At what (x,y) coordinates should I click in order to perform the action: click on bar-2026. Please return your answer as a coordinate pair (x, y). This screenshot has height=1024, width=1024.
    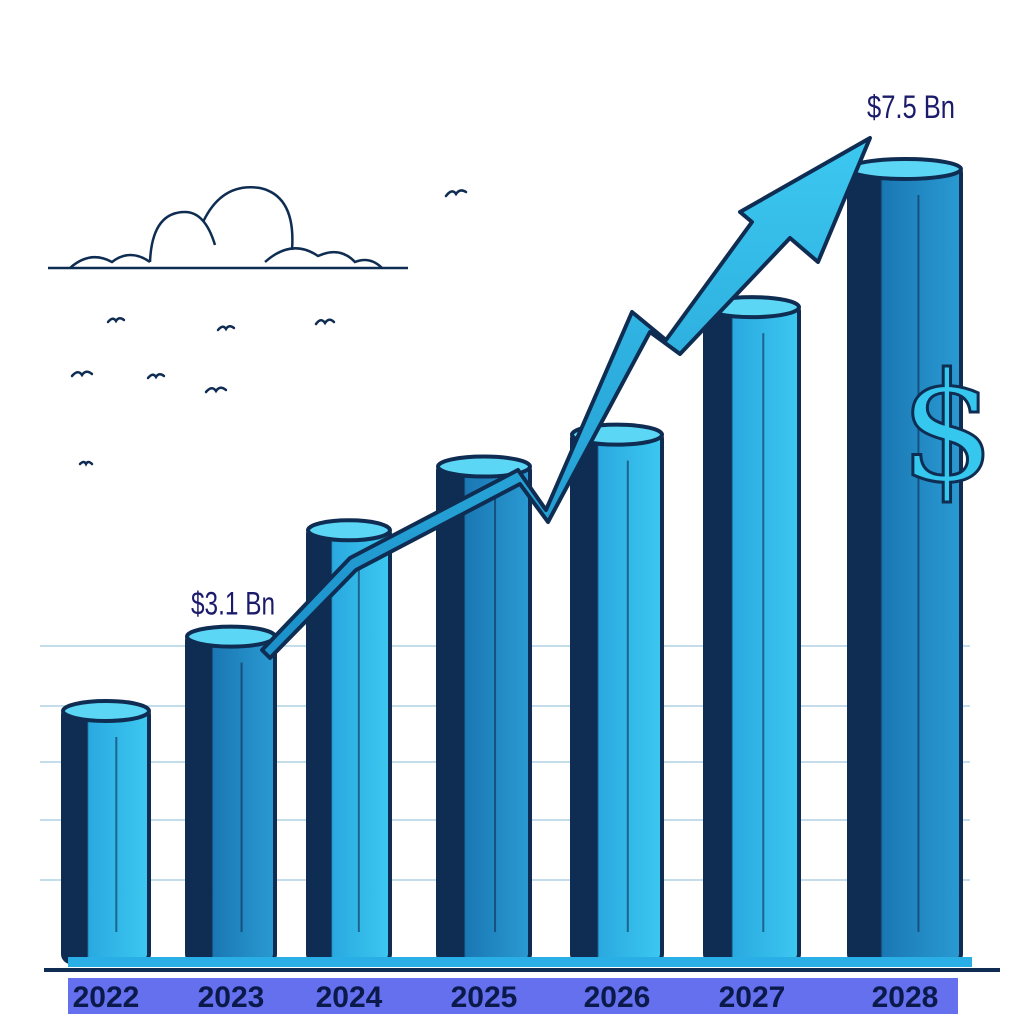
    Looking at the image, I should click on (617, 693).